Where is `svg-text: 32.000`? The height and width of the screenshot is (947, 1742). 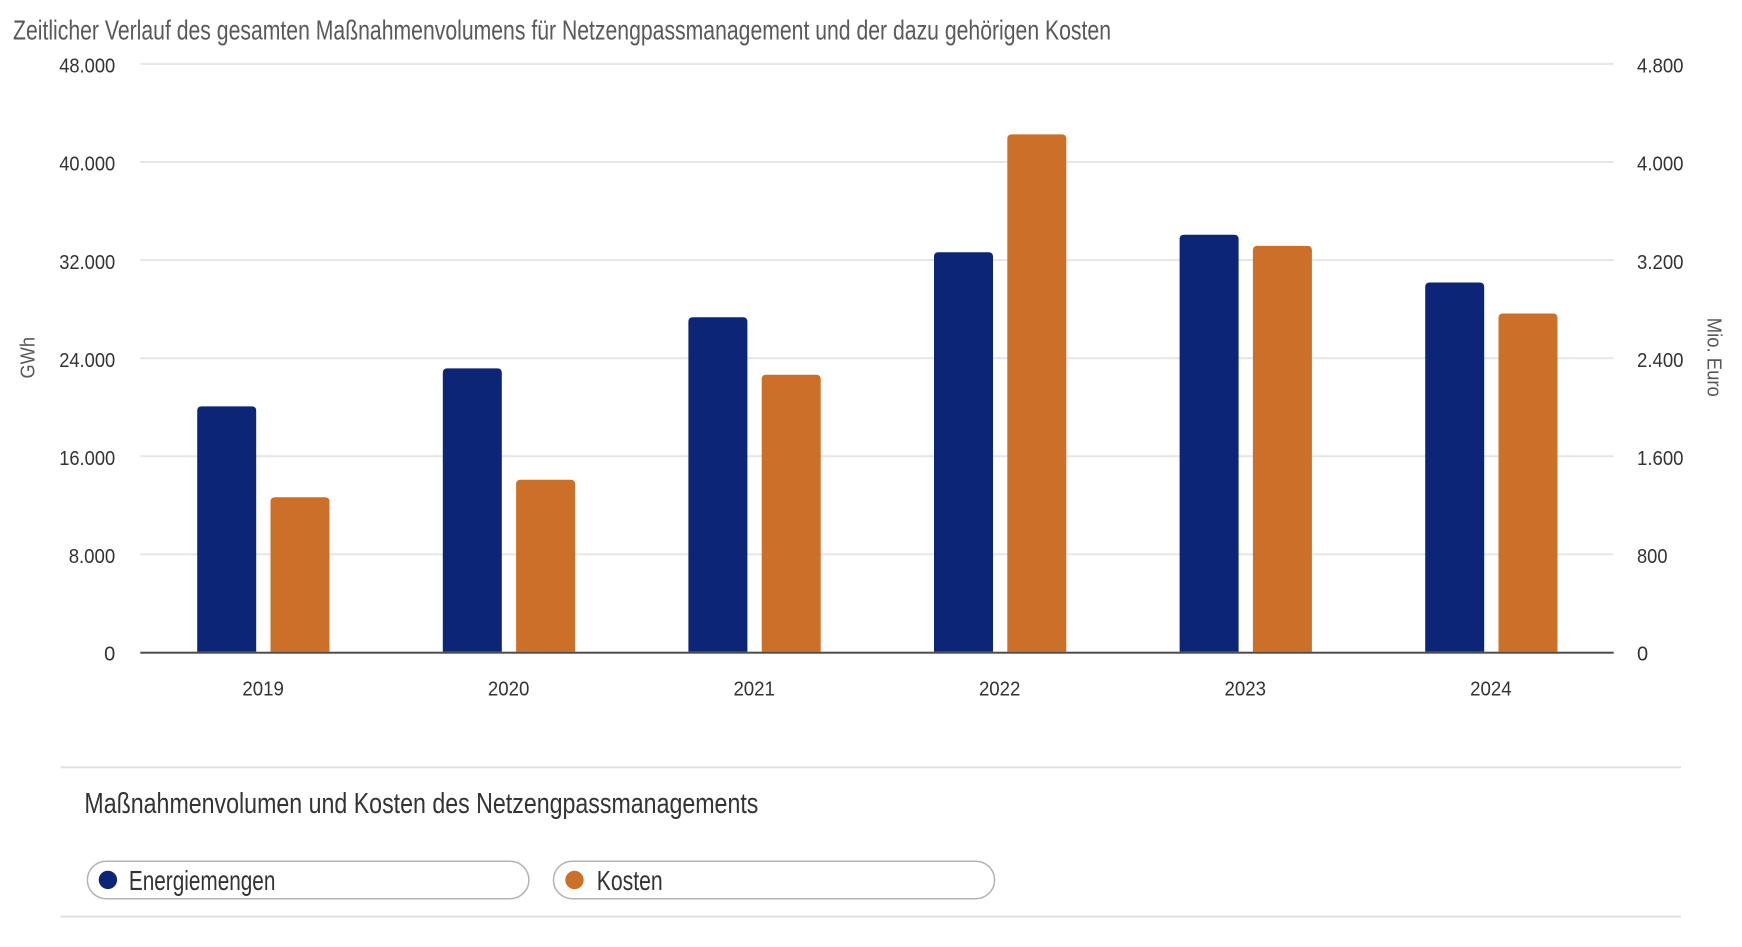 svg-text: 32.000 is located at coordinates (87, 263).